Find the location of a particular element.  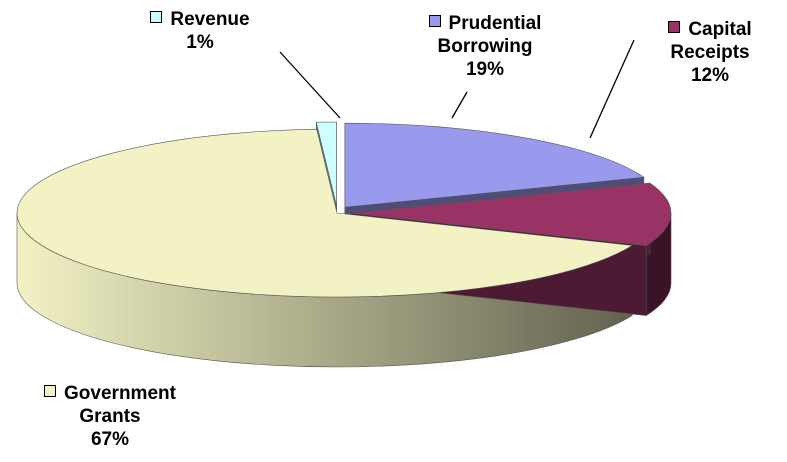

label-government: Government Grants 67% is located at coordinates (110, 416).